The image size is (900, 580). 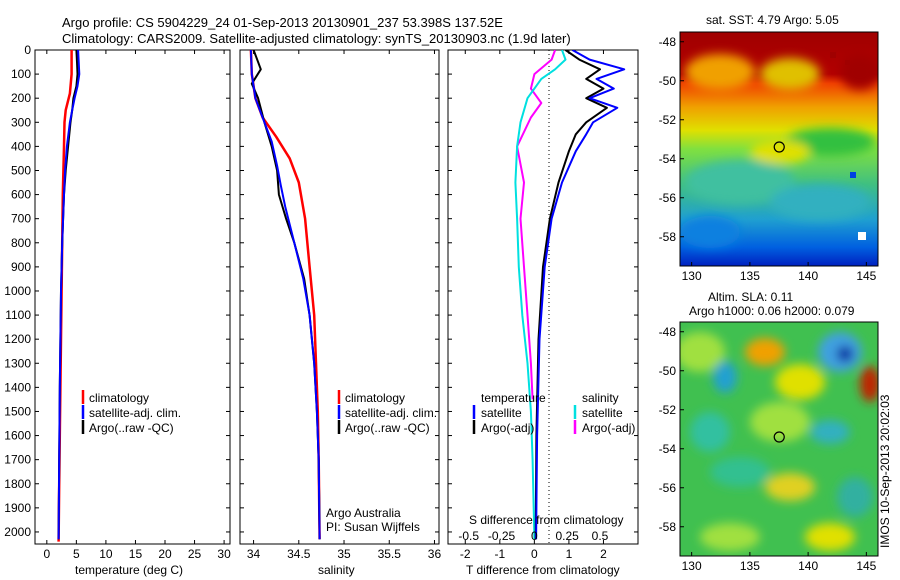 What do you see at coordinates (344, 554) in the screenshot?
I see `x-tick-label: 35` at bounding box center [344, 554].